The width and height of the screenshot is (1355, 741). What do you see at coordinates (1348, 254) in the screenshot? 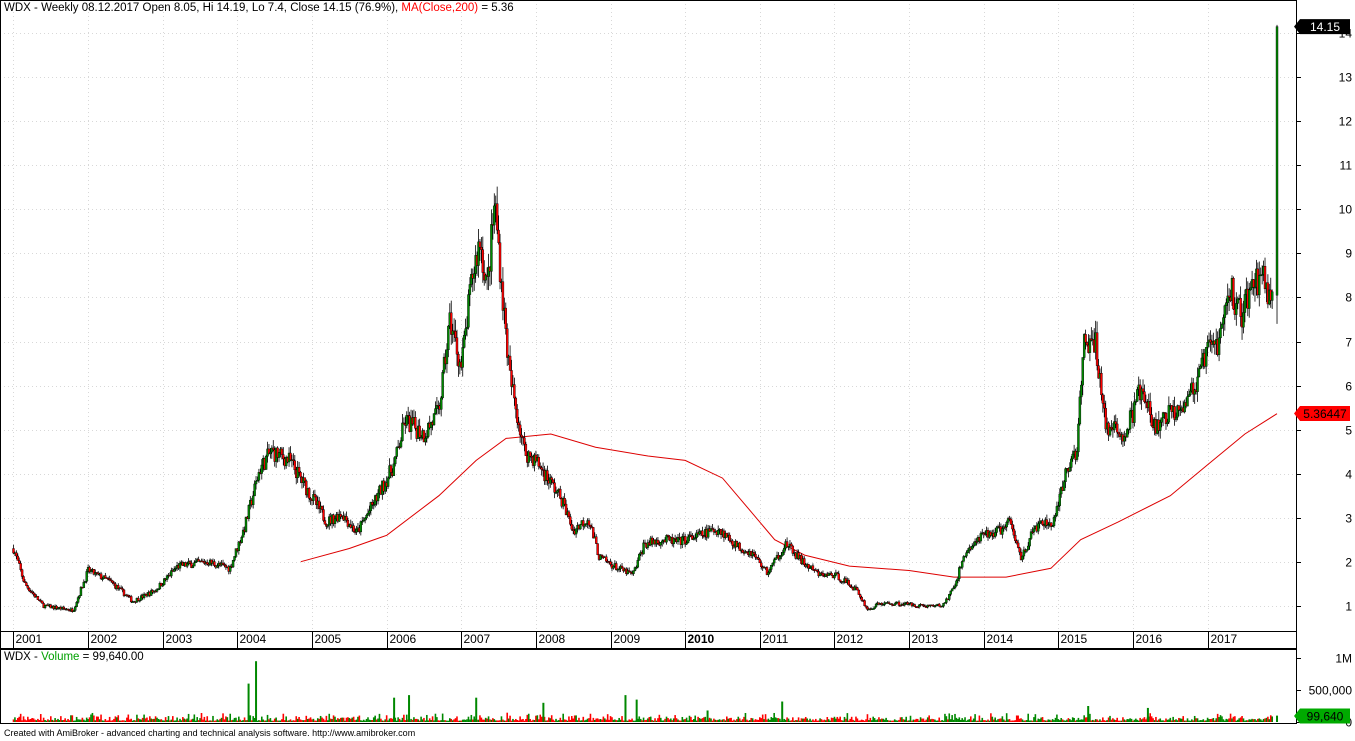
I see `price-tick-label: 9` at bounding box center [1348, 254].